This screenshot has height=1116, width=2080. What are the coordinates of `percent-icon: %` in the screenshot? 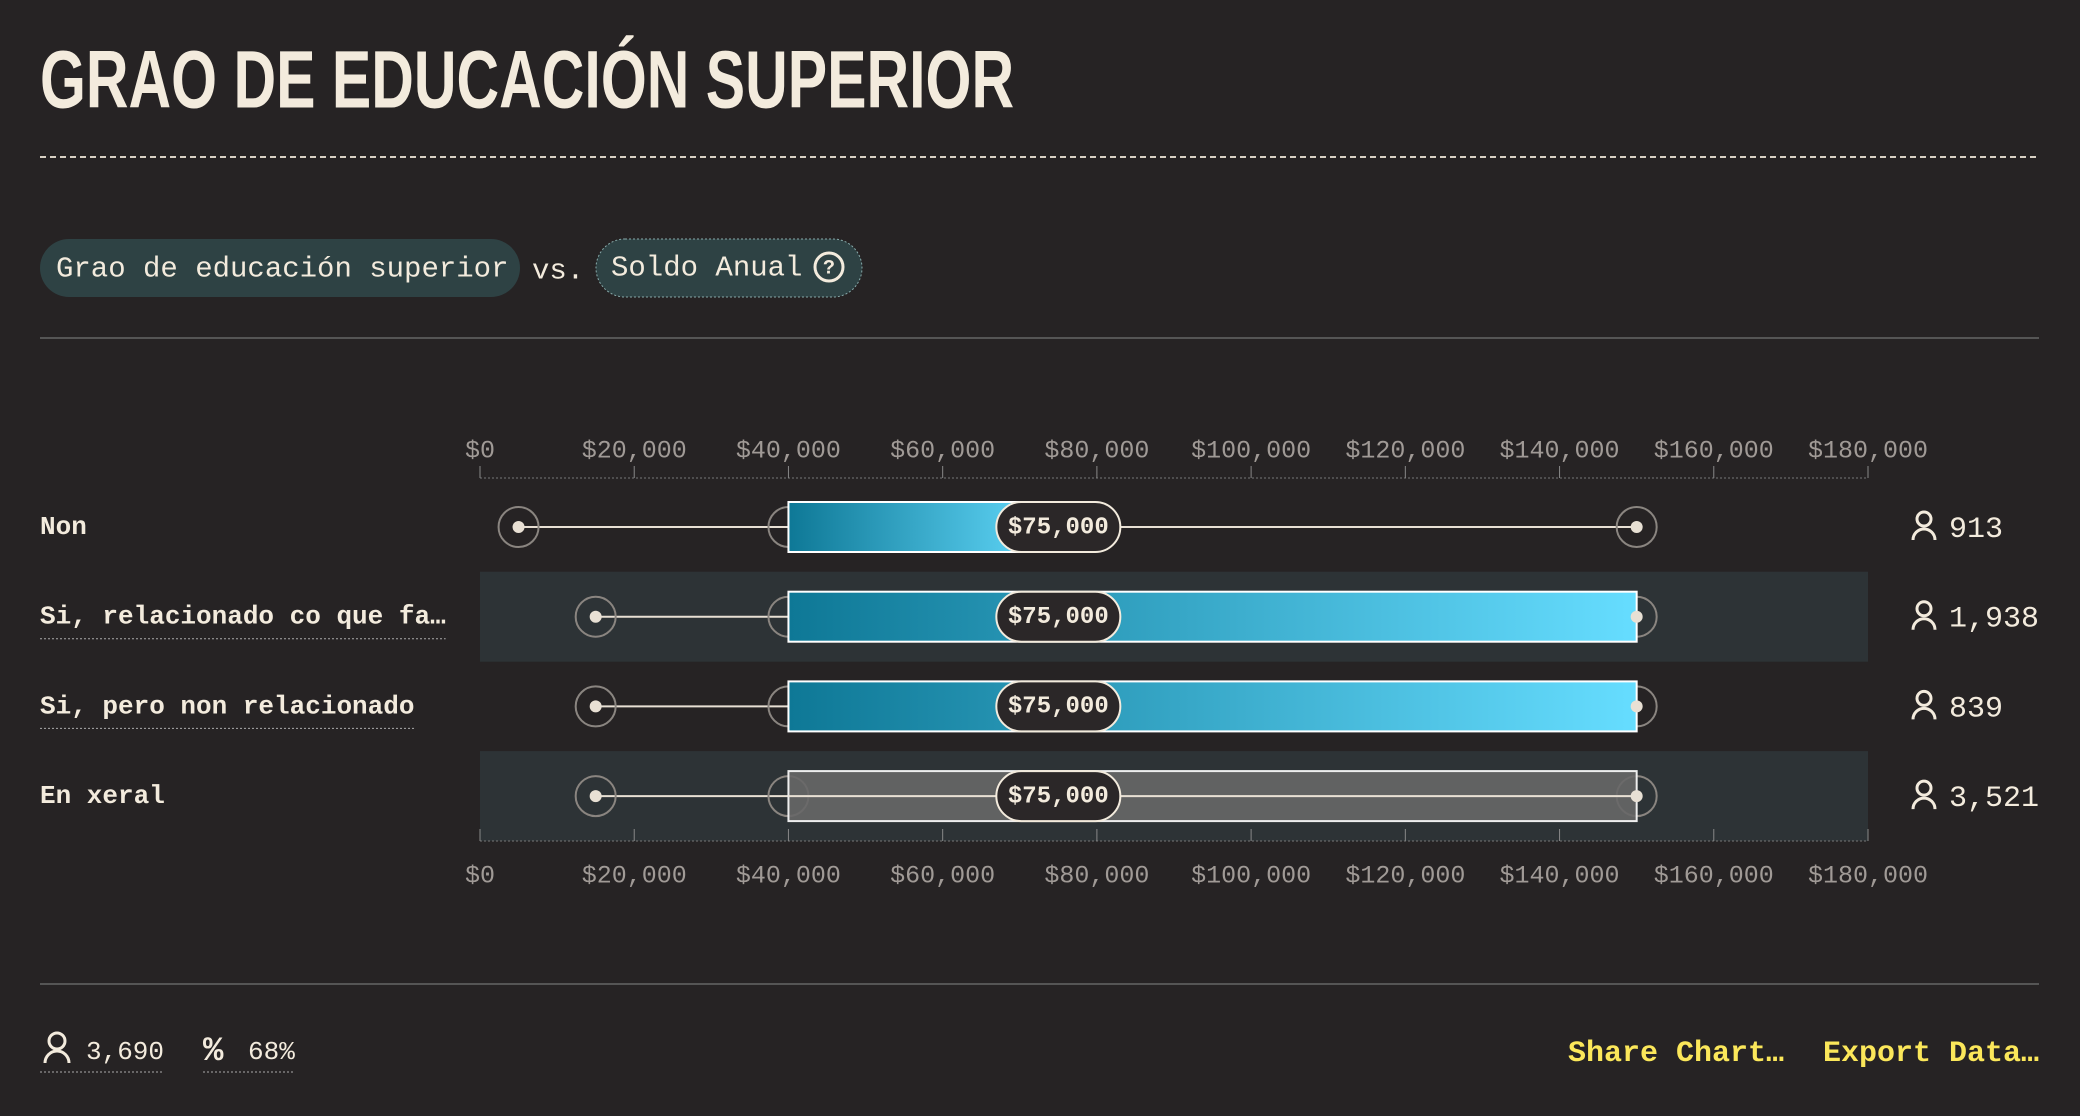 It's located at (213, 1052).